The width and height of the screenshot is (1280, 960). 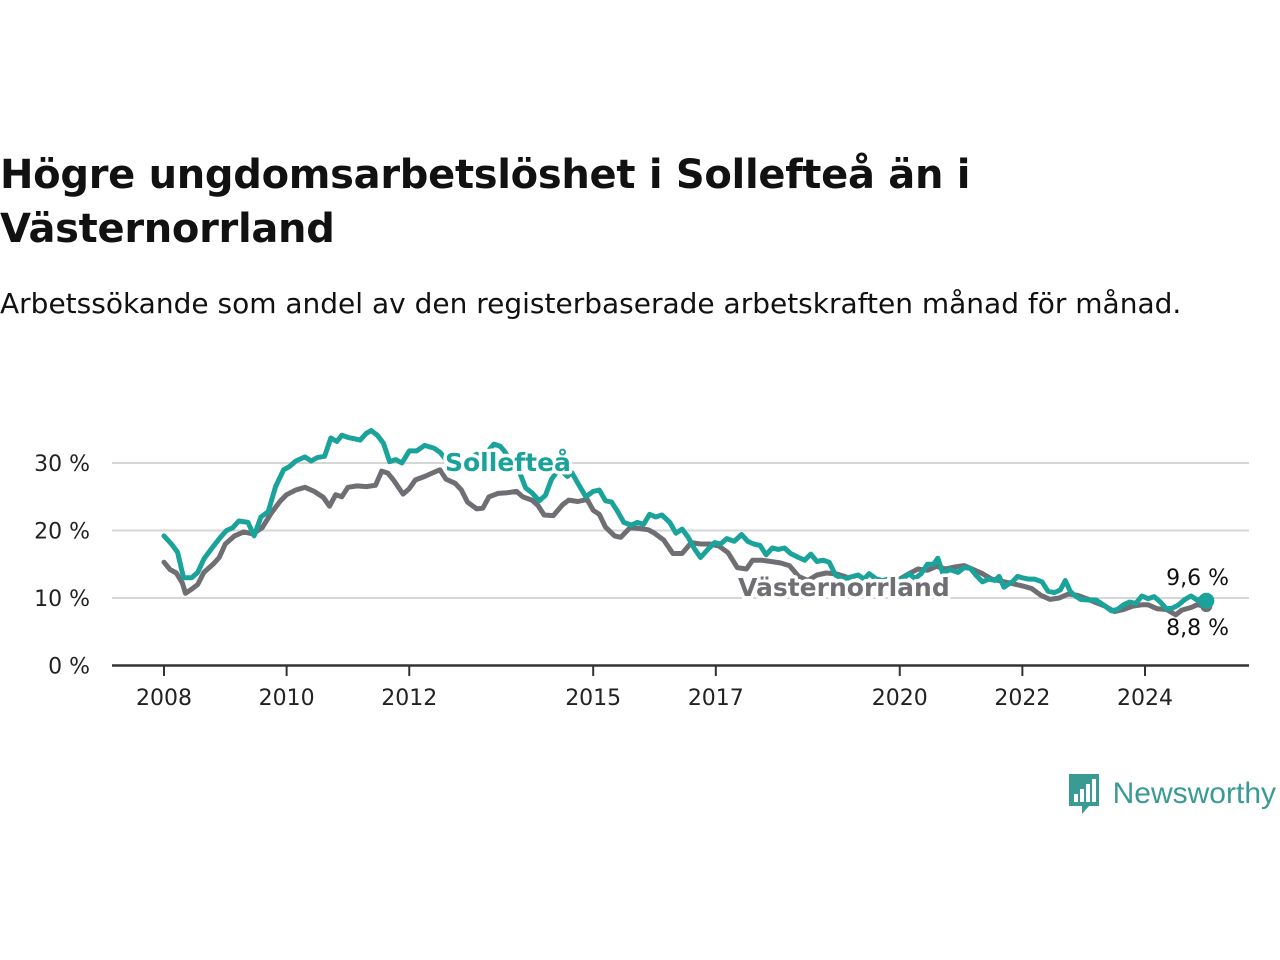 What do you see at coordinates (62, 566) in the screenshot?
I see `y-axis-tick-labels: 0 % 10 % 20 % 30 %` at bounding box center [62, 566].